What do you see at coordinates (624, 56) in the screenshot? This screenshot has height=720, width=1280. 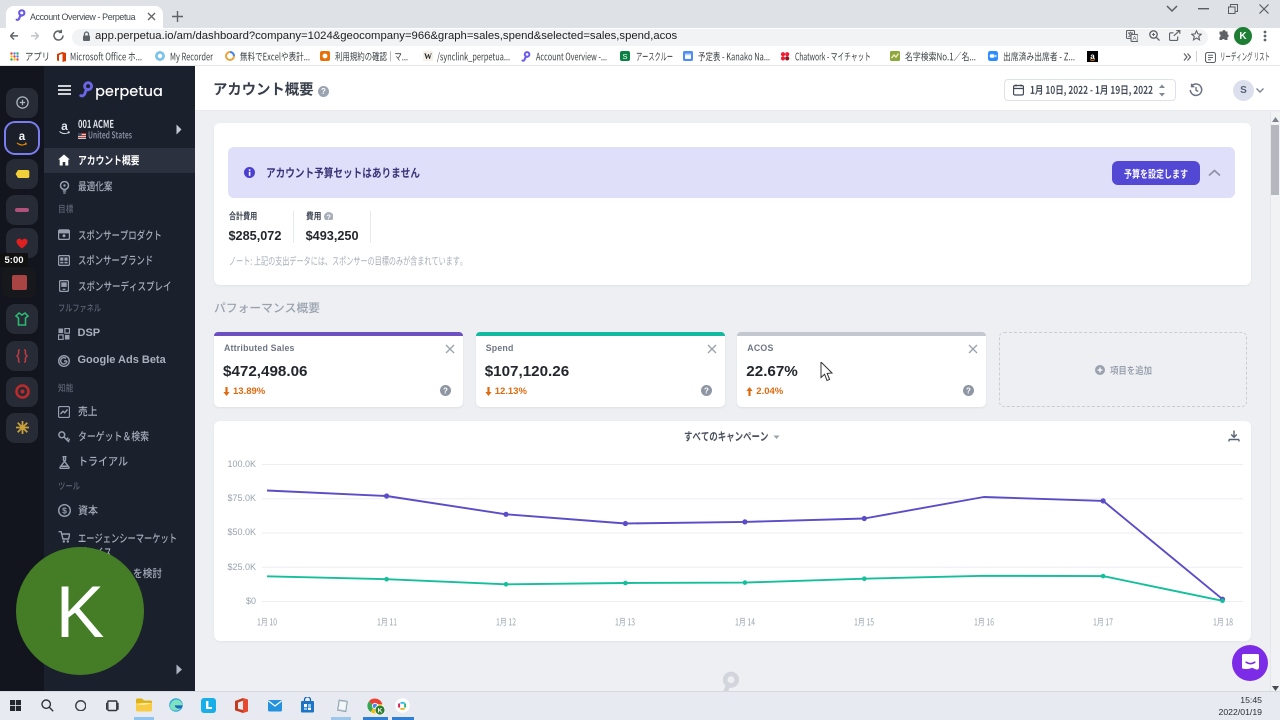 I see `svg-text: S` at bounding box center [624, 56].